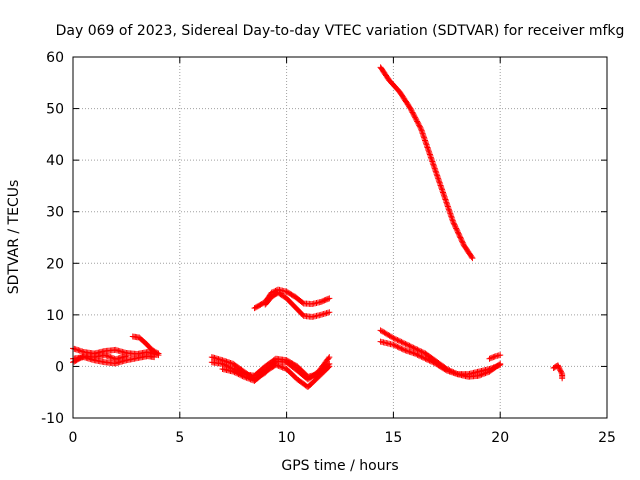  What do you see at coordinates (55, 316) in the screenshot?
I see `y-tick-label: 10` at bounding box center [55, 316].